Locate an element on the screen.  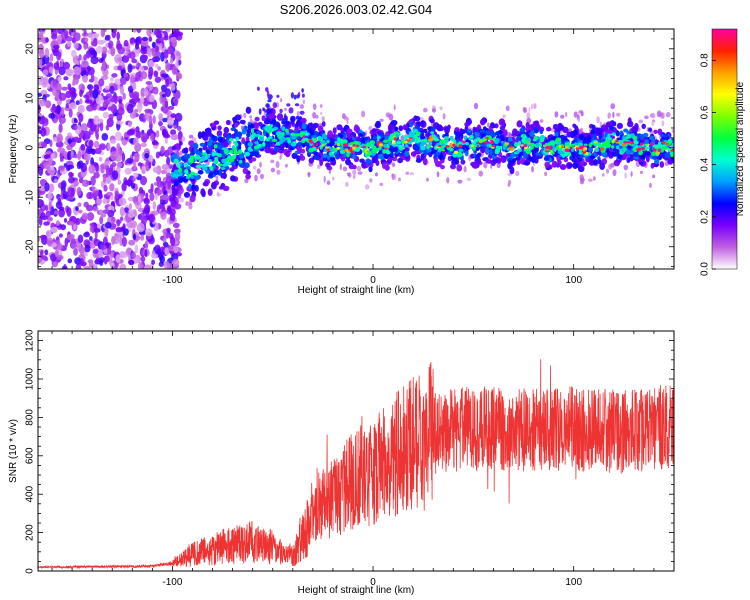
spectrogram-y-label: Frequency (Hz) is located at coordinates (13, 149).